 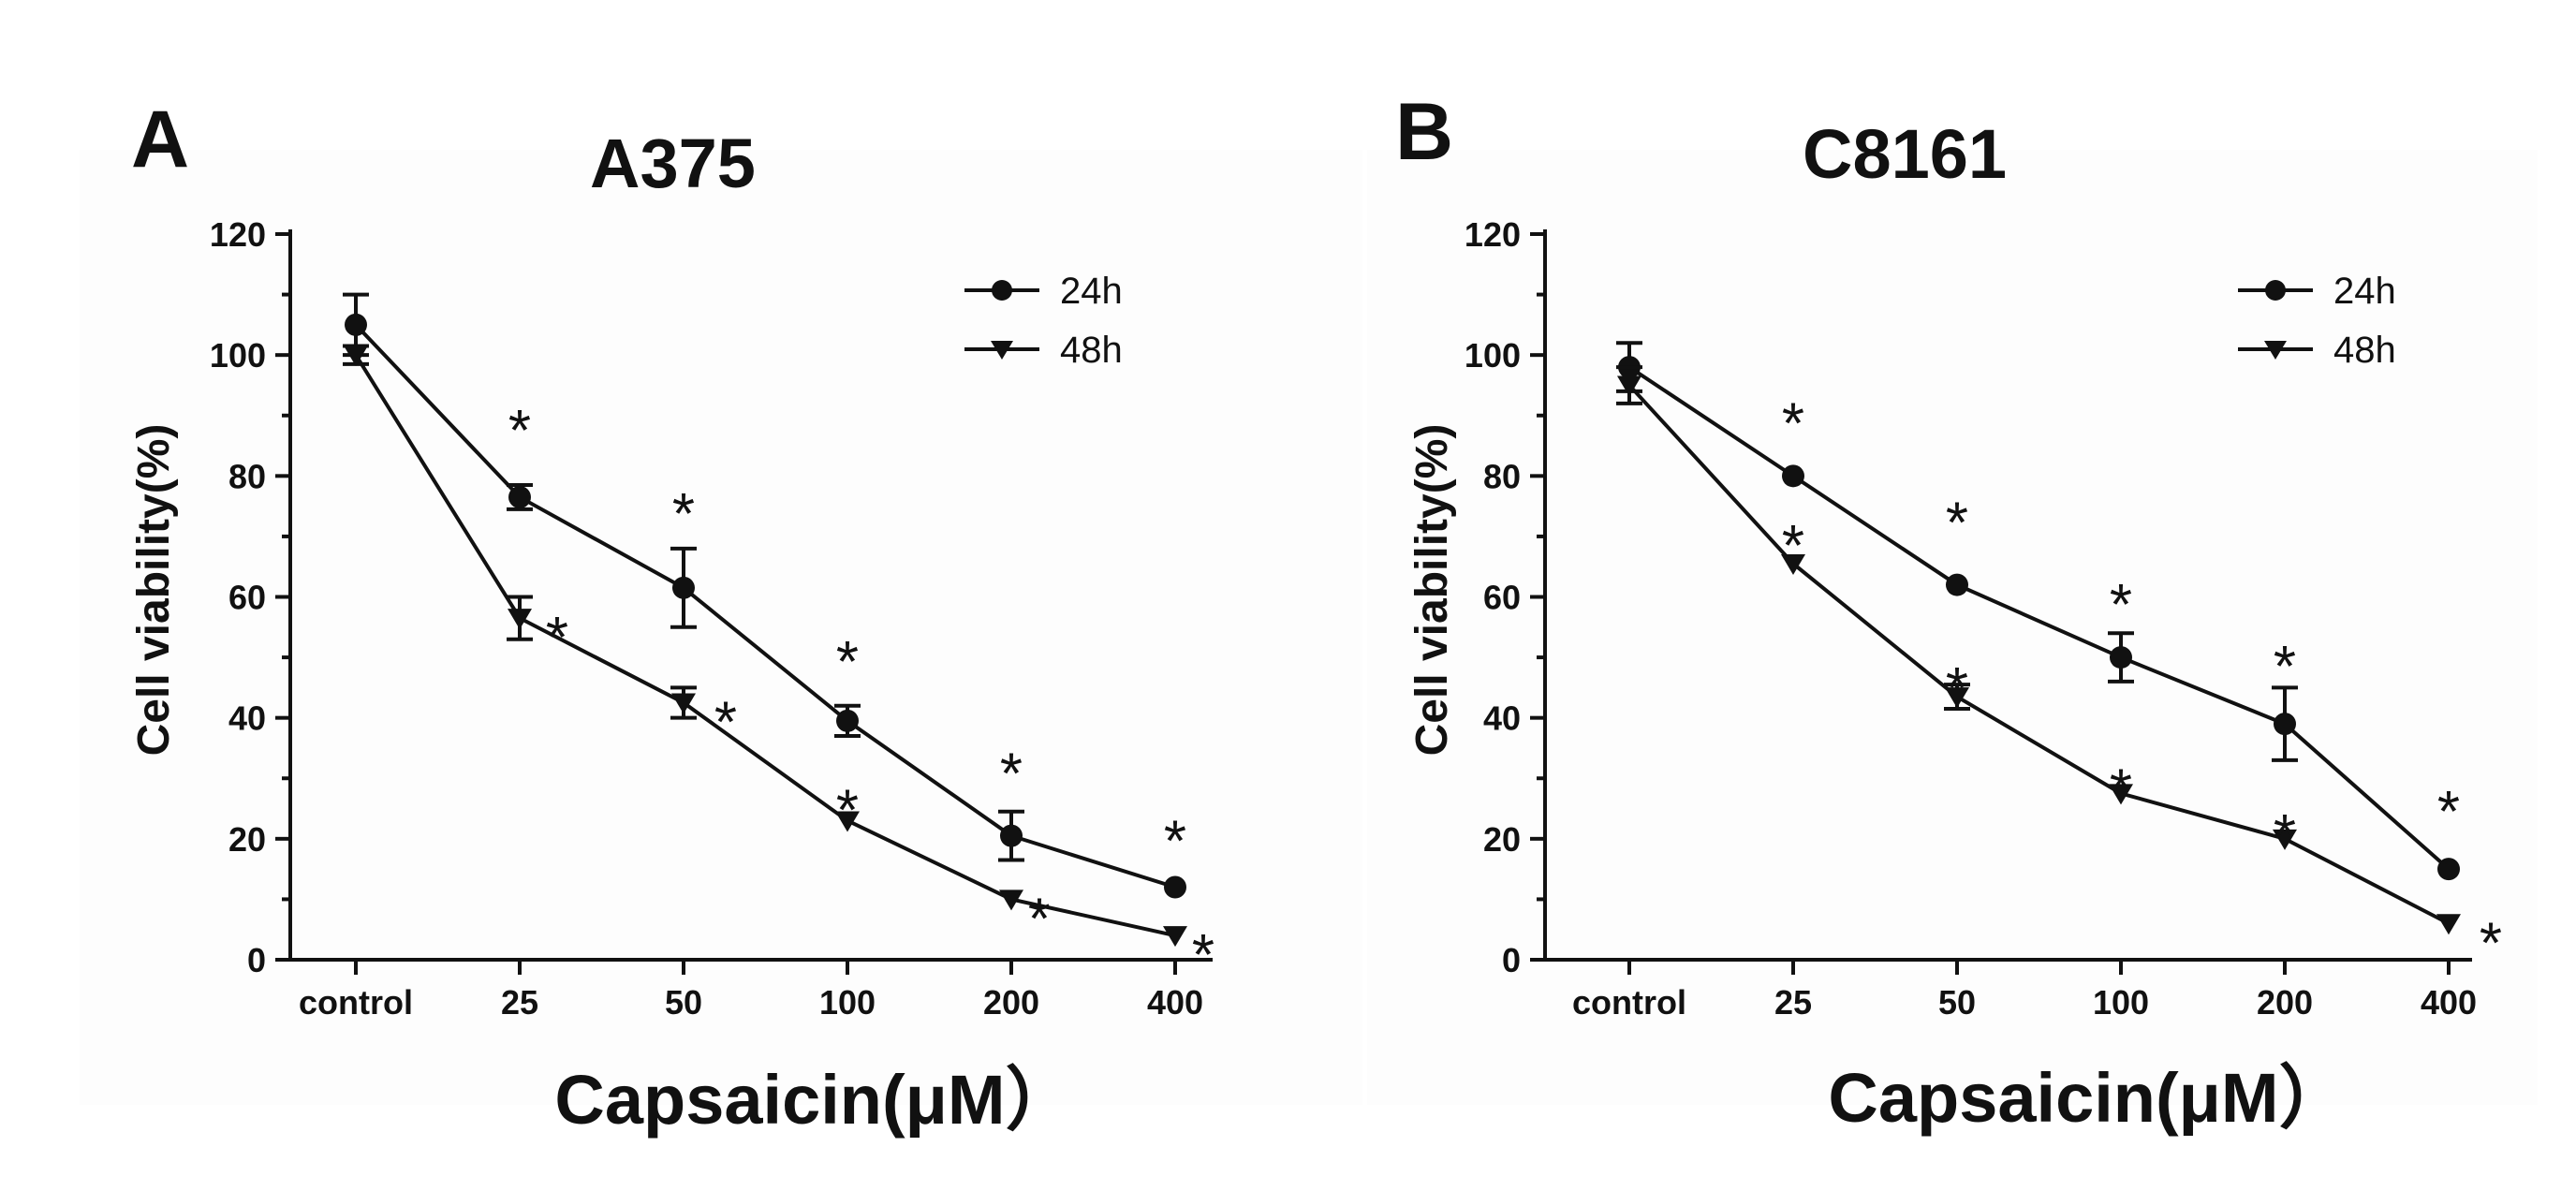 What do you see at coordinates (1432, 590) in the screenshot?
I see `panel-b-y-axis-label: Cell viability(%)` at bounding box center [1432, 590].